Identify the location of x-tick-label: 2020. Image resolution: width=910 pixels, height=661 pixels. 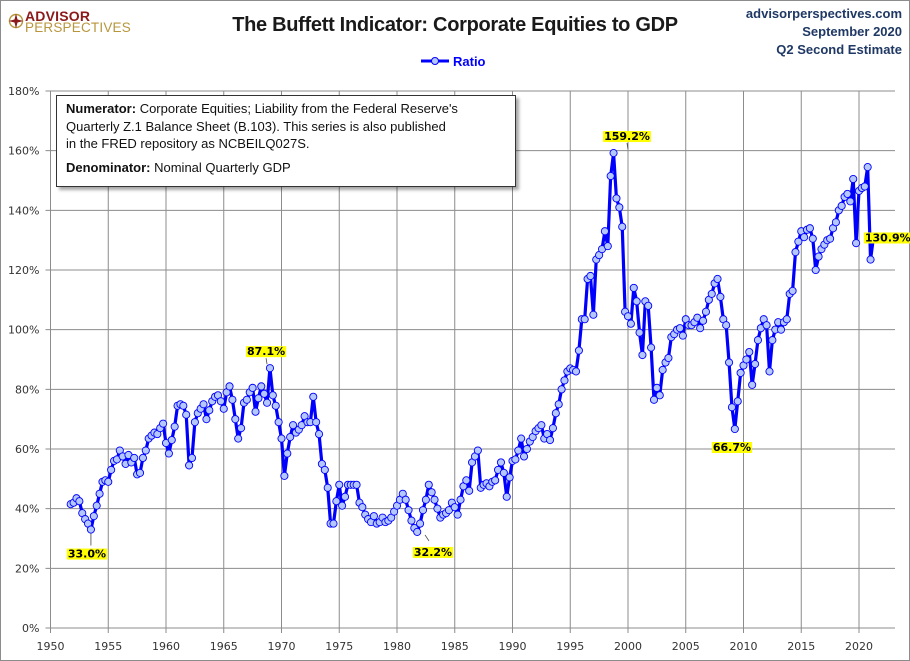
(859, 646).